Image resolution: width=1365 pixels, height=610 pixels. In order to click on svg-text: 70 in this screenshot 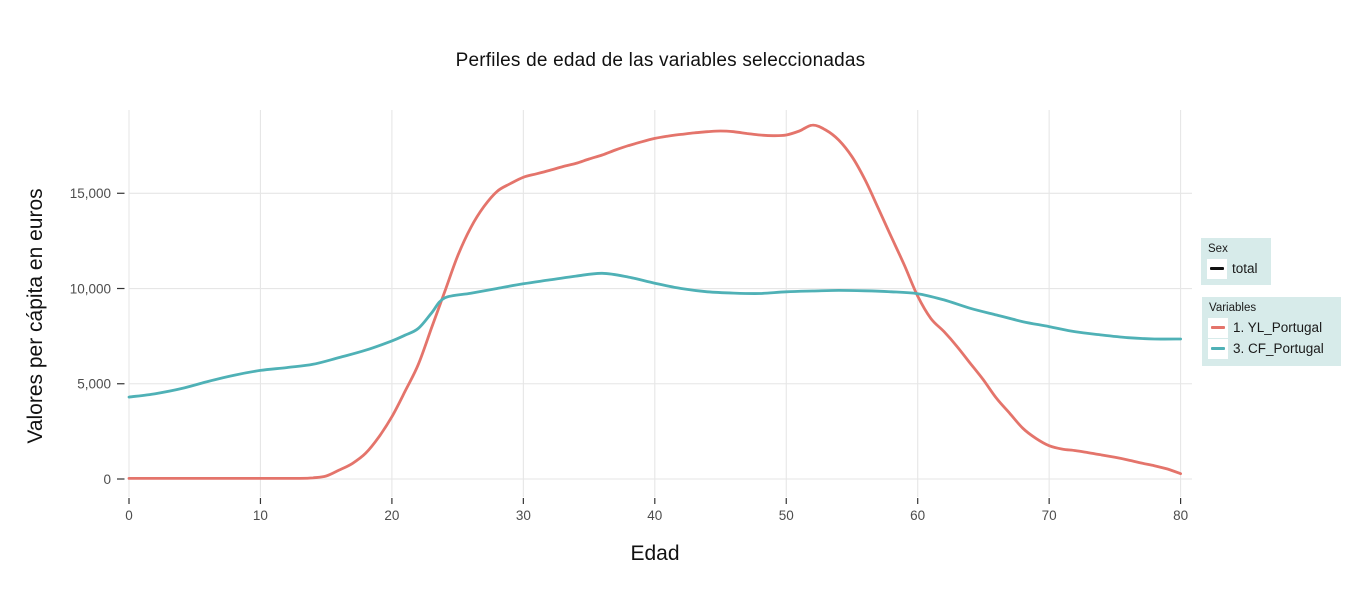, I will do `click(1049, 515)`.